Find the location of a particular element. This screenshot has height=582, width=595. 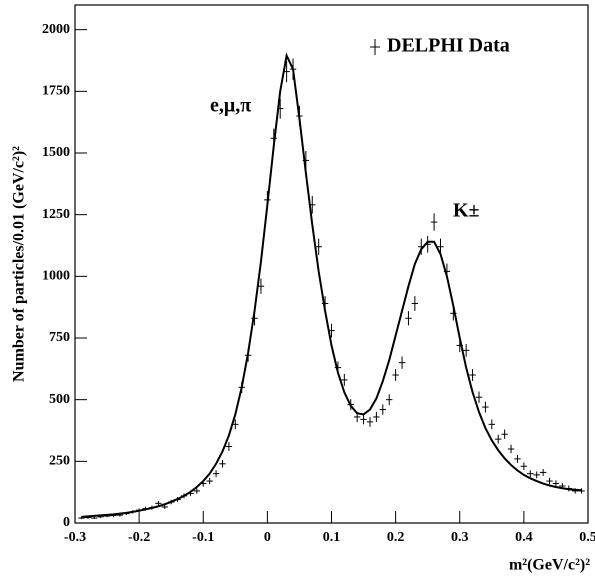

y-tick-label: 2000 is located at coordinates (56, 29).